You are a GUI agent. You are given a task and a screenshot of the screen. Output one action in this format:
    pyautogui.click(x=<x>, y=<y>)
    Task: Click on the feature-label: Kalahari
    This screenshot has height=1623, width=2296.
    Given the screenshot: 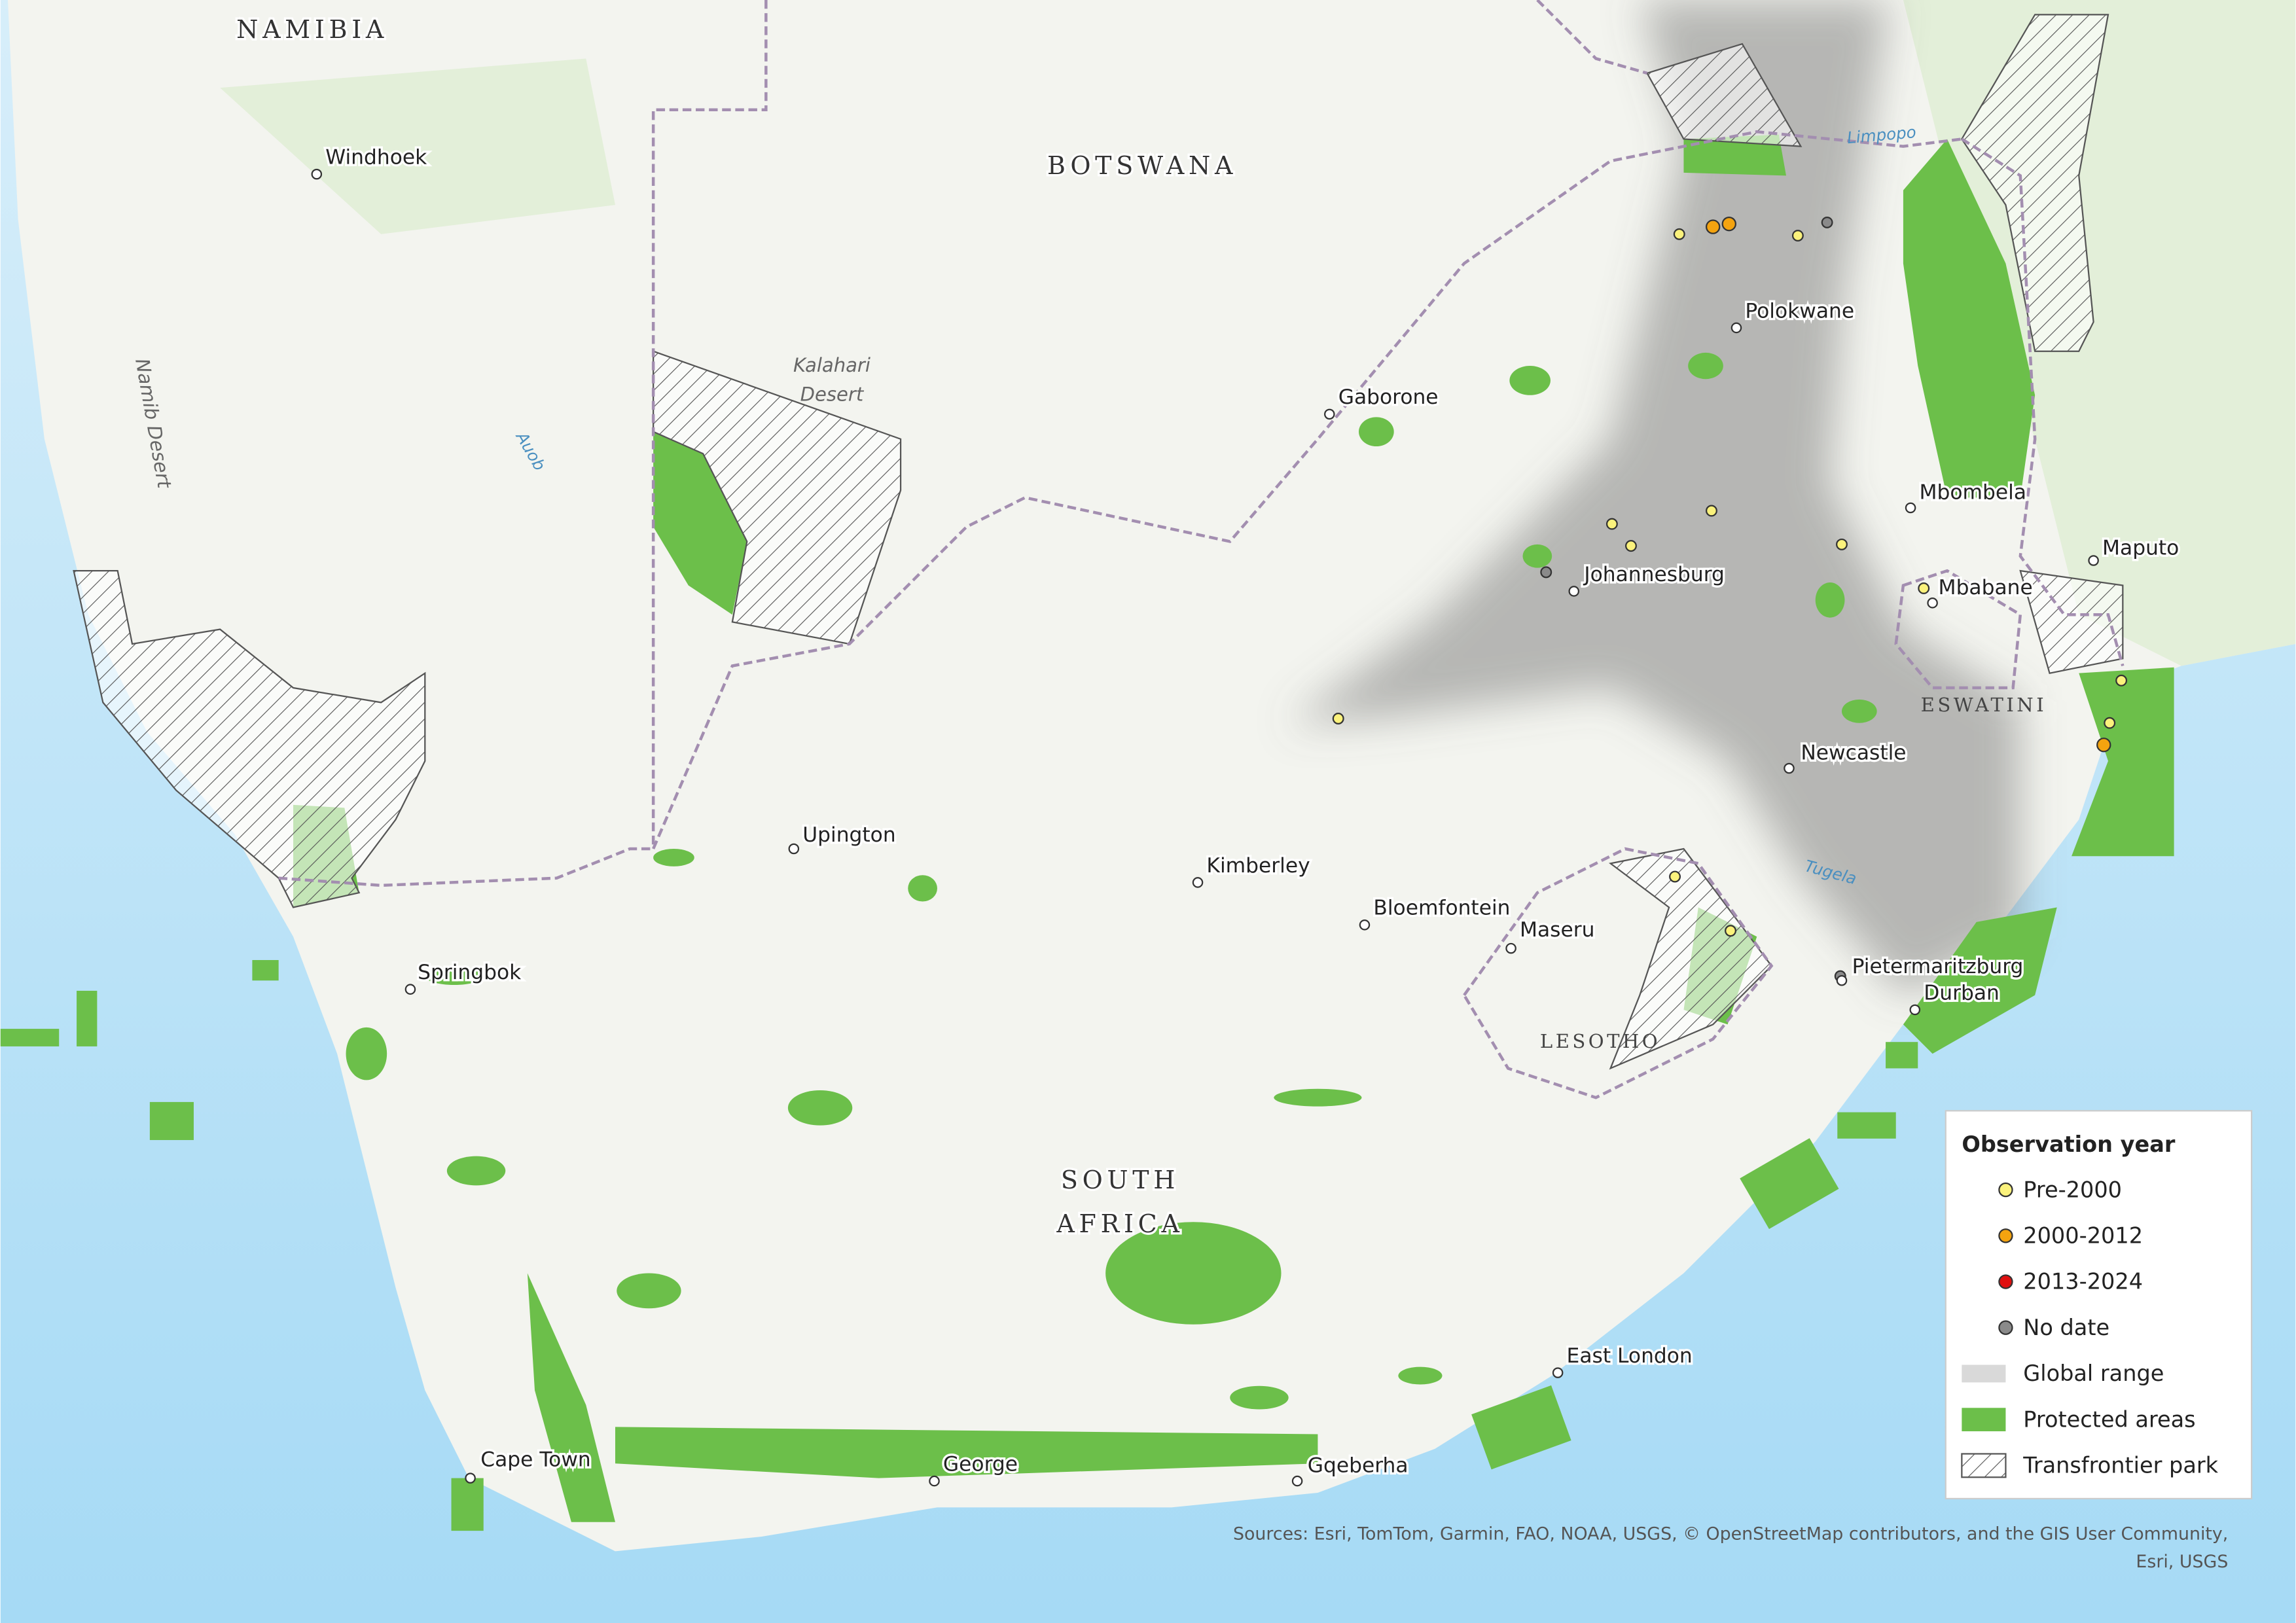 What is the action you would take?
    pyautogui.click(x=832, y=365)
    